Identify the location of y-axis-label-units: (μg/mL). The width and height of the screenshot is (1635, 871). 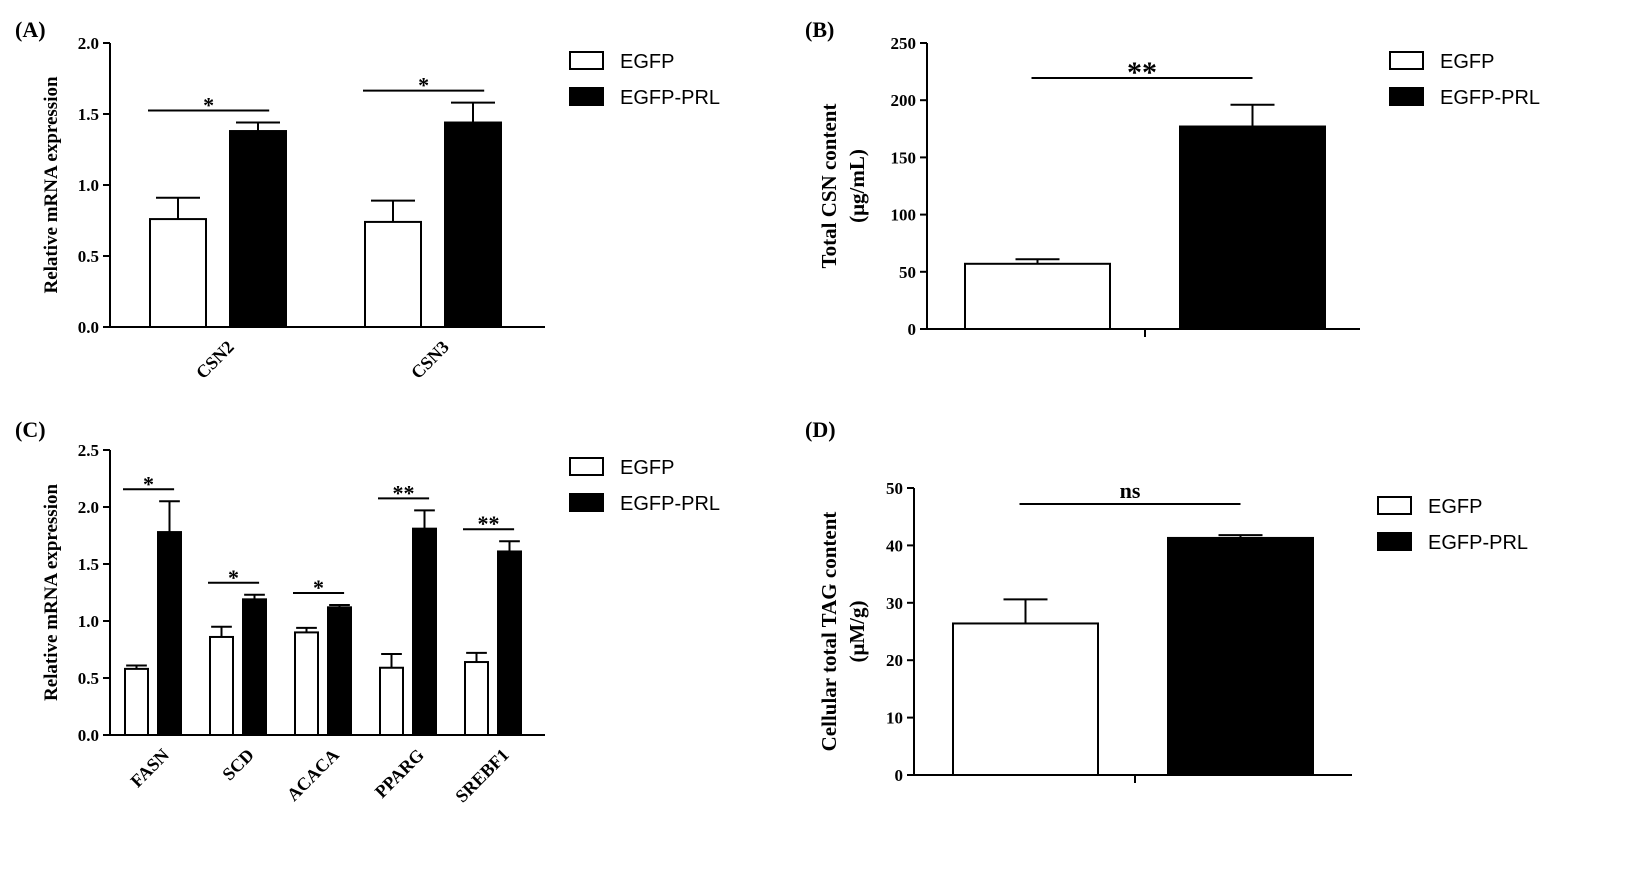
(857, 186).